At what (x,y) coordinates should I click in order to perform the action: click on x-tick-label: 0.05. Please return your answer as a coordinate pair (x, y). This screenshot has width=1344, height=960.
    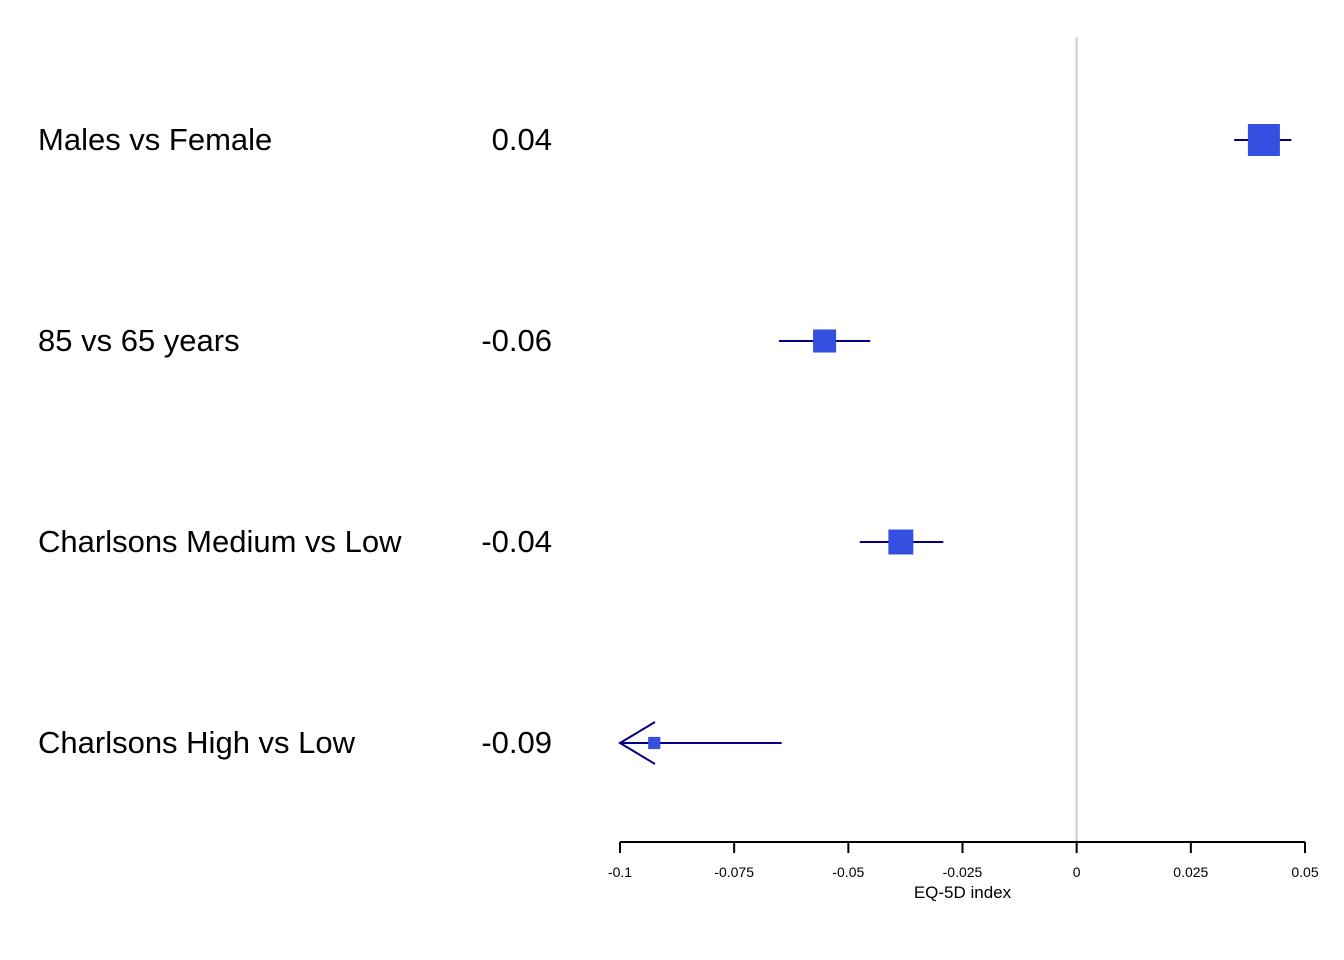
    Looking at the image, I should click on (1304, 872).